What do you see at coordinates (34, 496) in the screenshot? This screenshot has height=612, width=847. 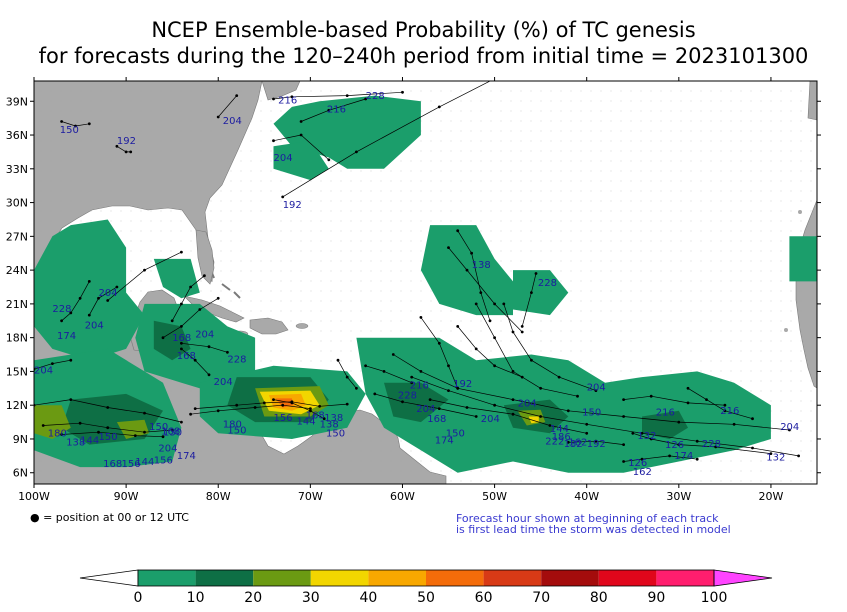 I see `lon-label: 100W` at bounding box center [34, 496].